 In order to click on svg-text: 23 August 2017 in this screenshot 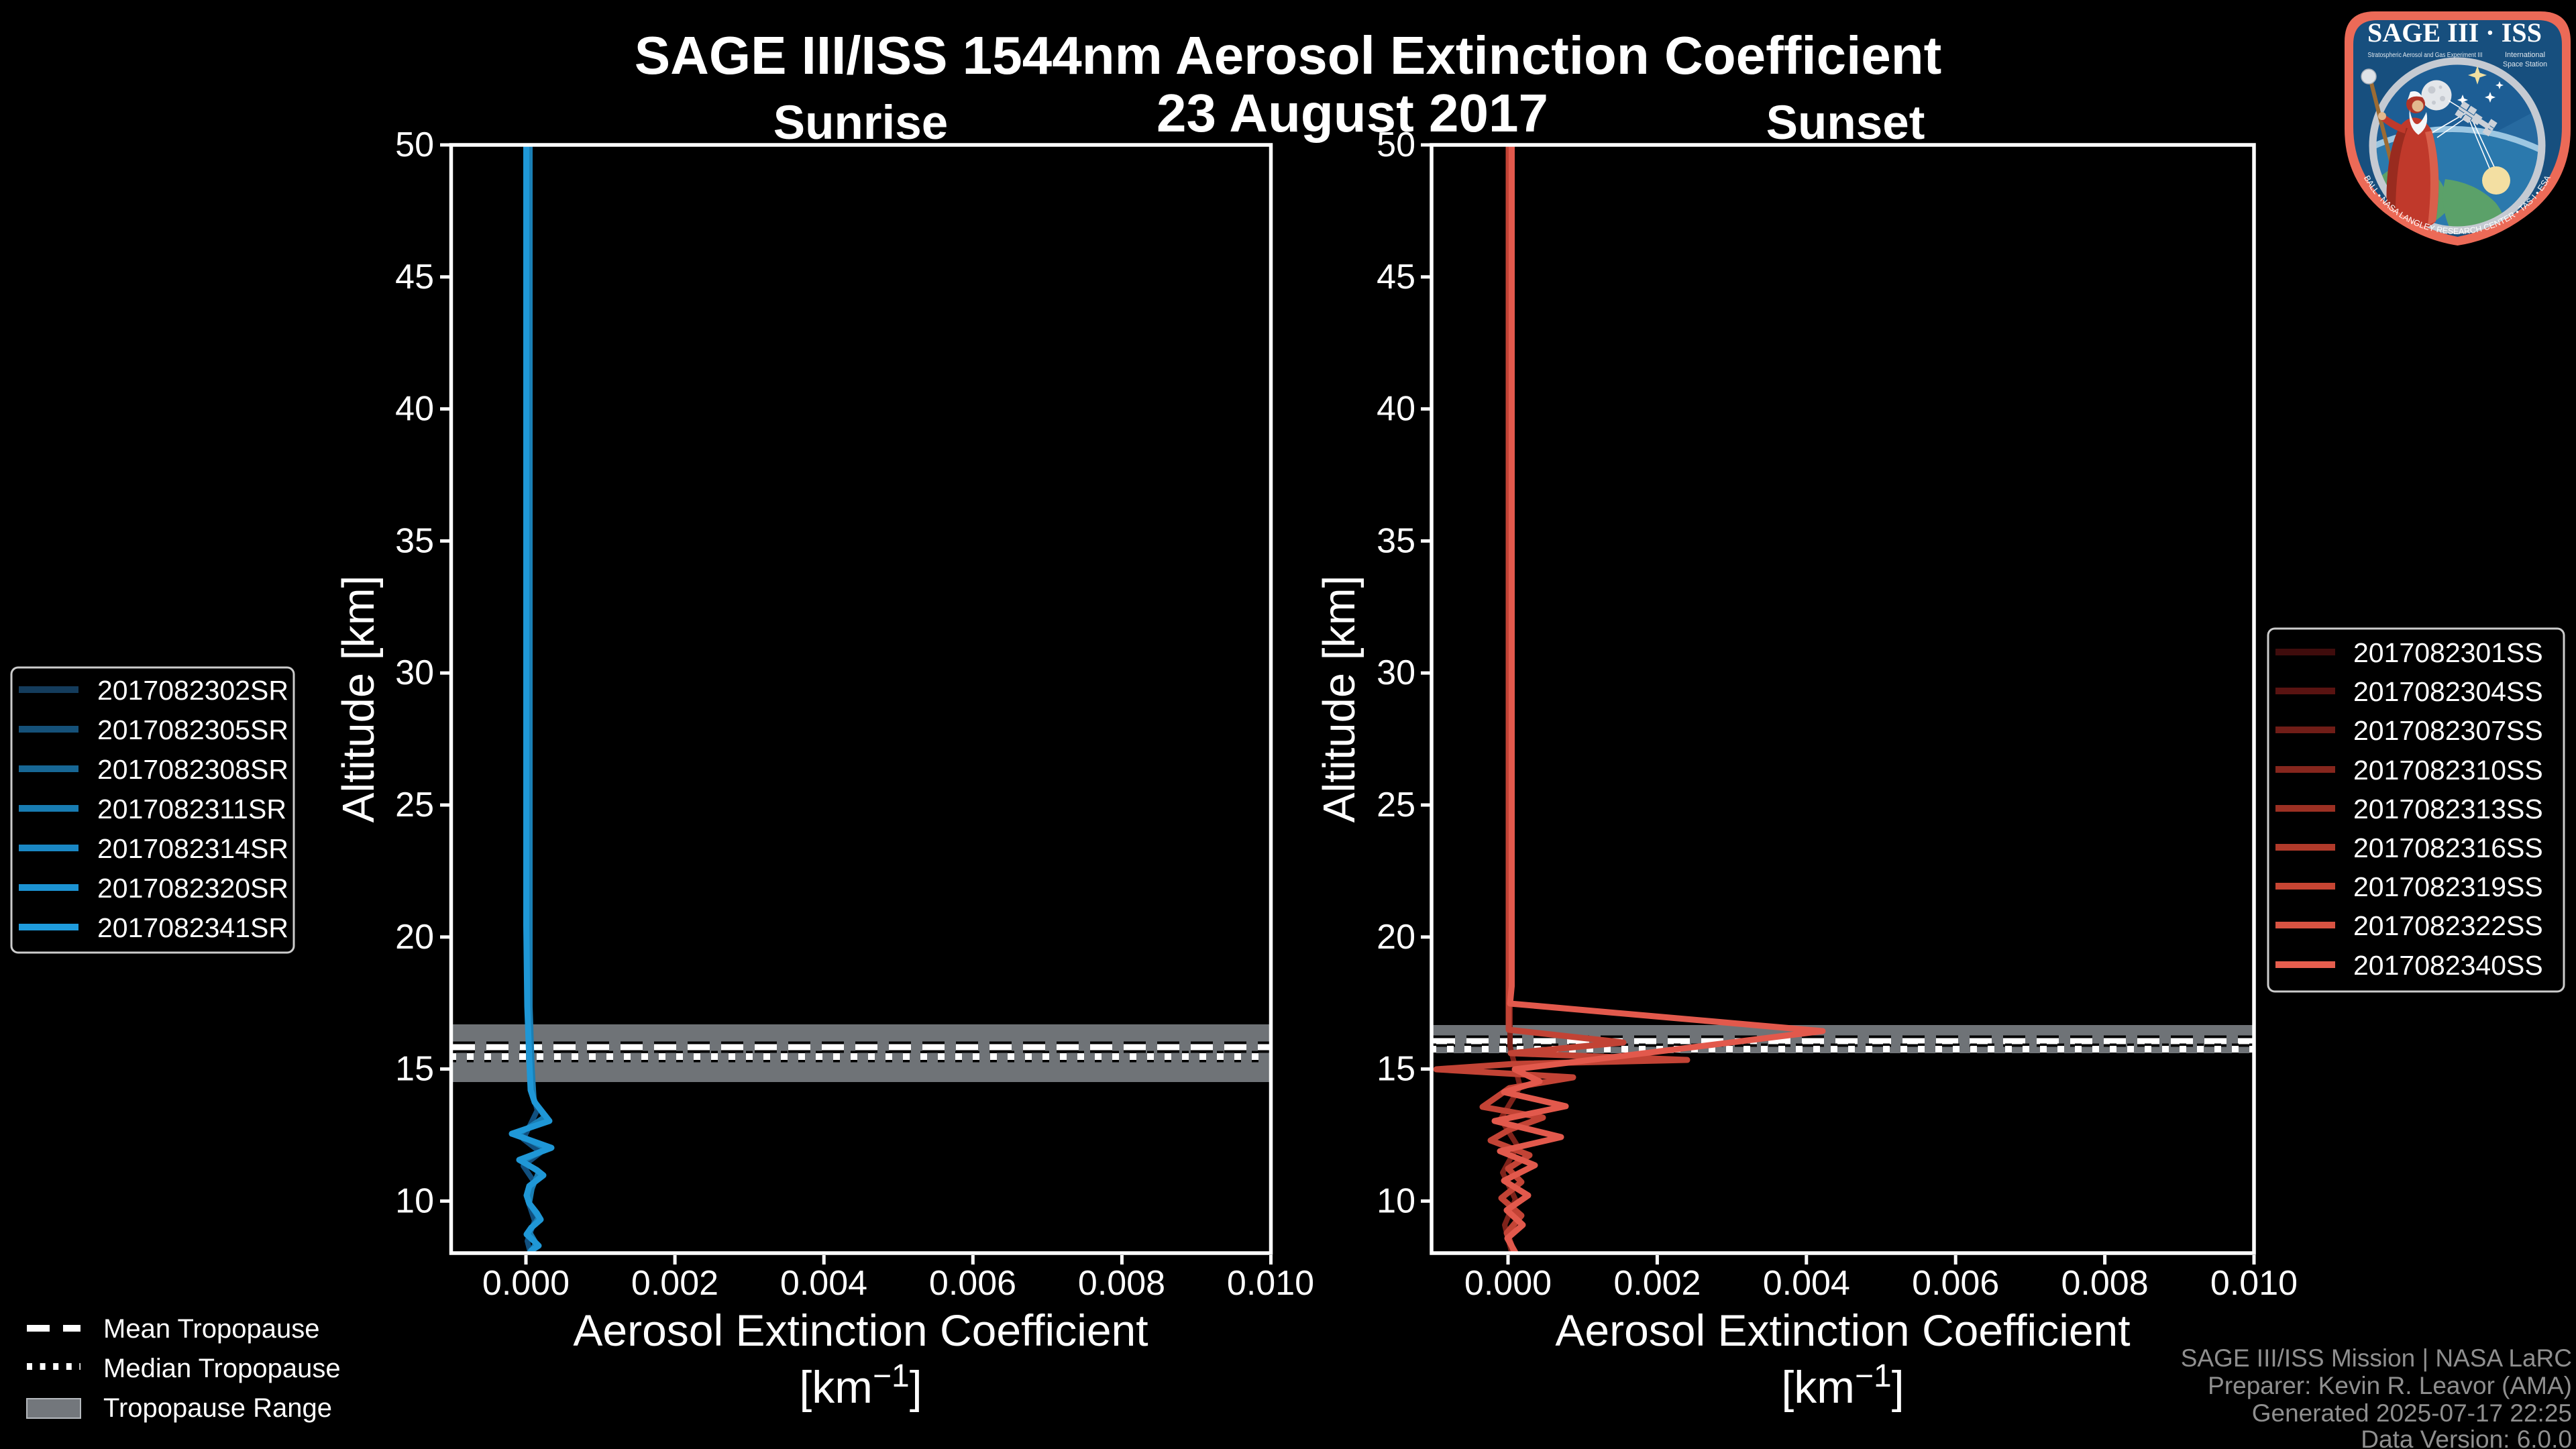, I will do `click(1352, 113)`.